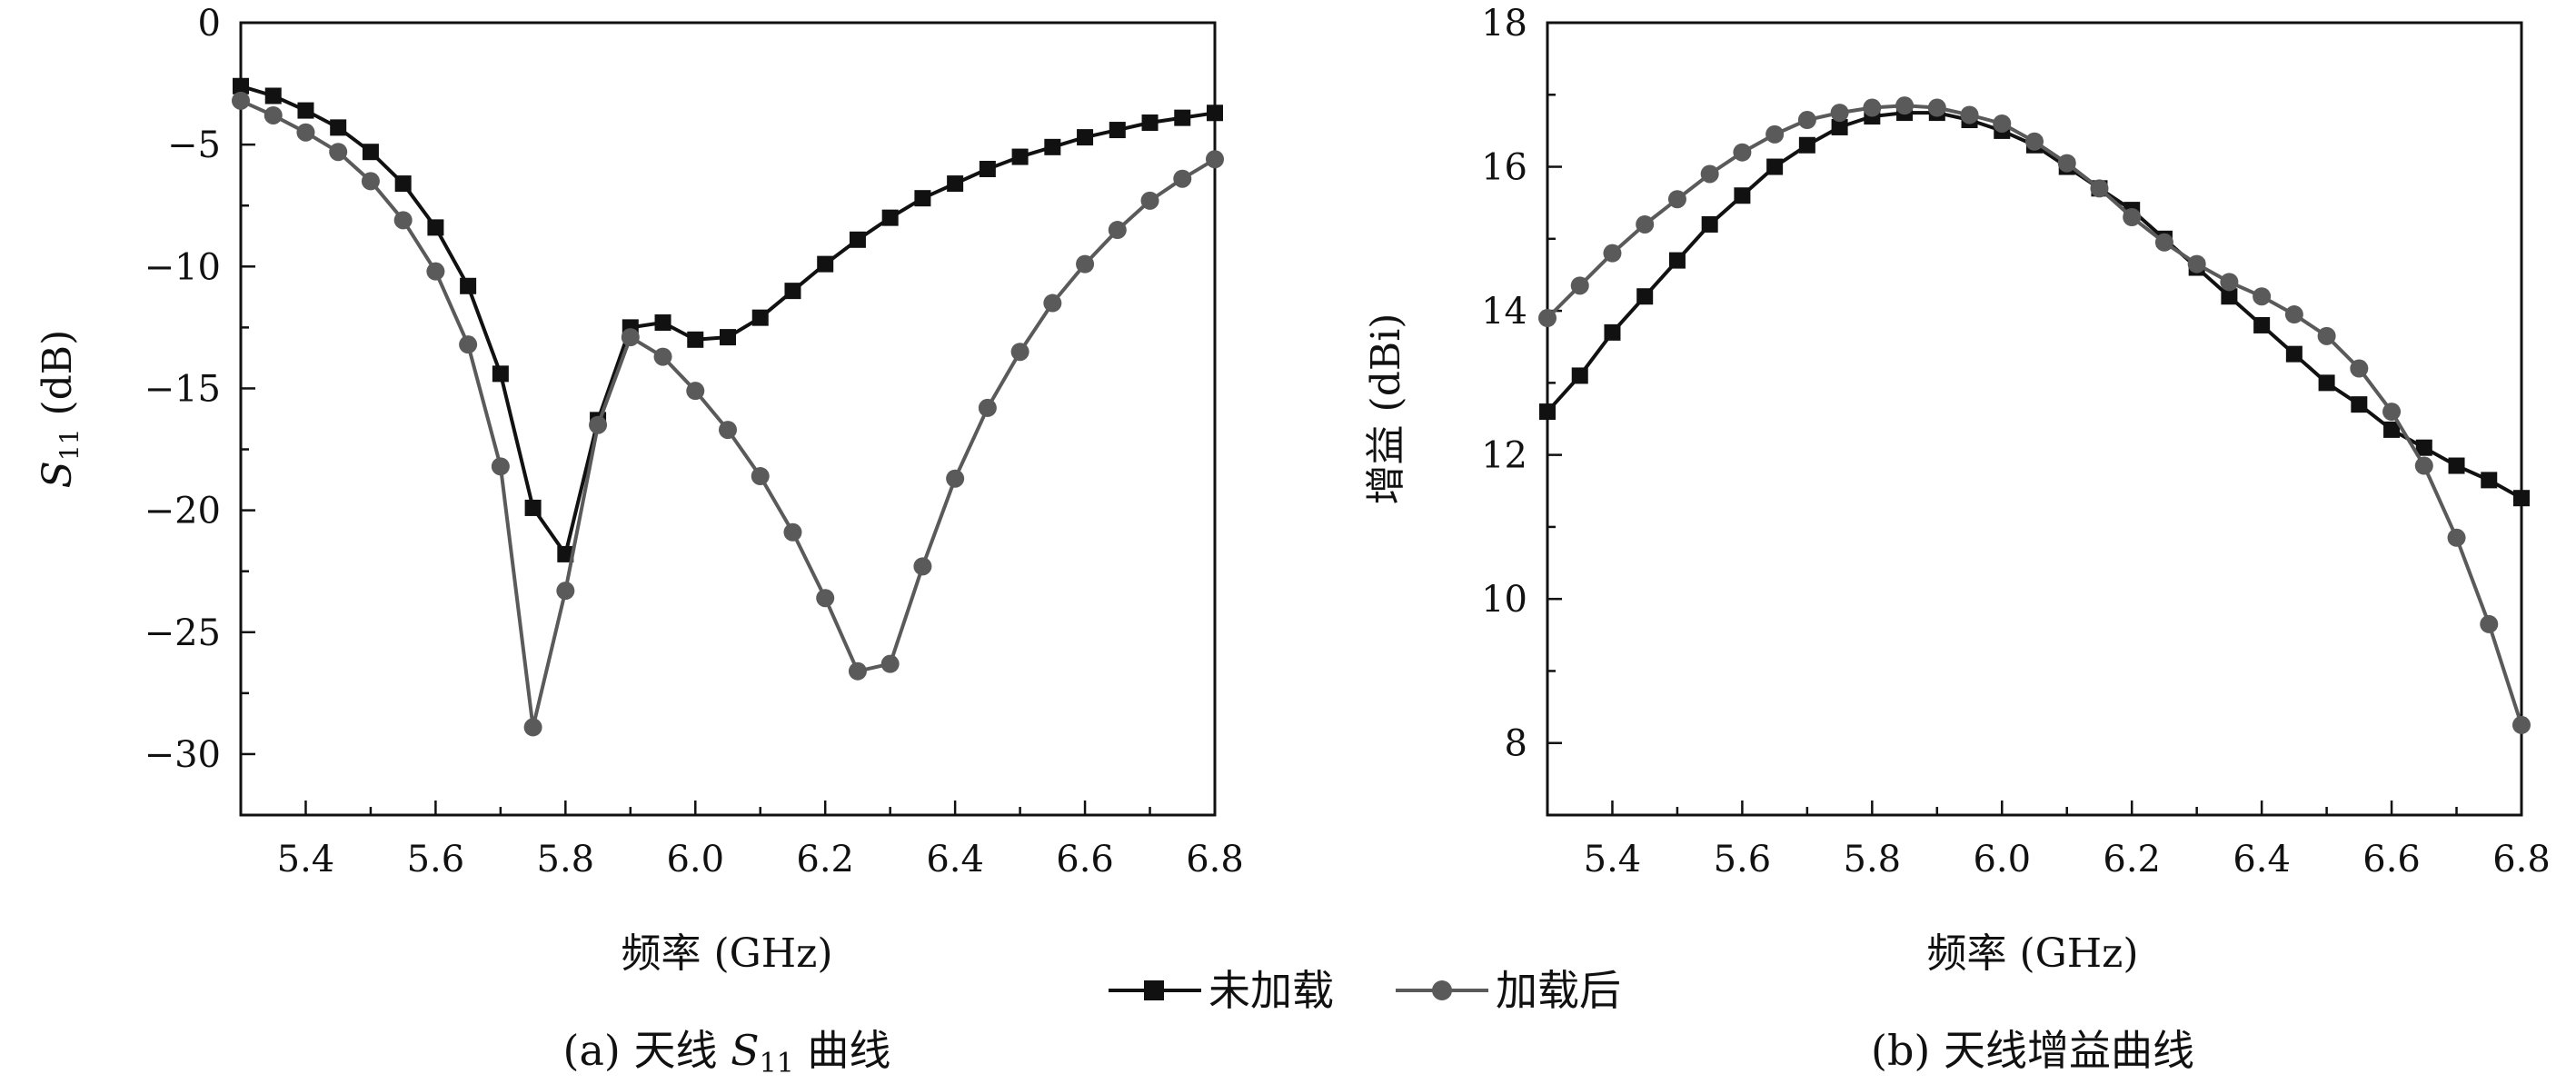  I want to click on gain-x-tick-label: 6.8, so click(2522, 859).